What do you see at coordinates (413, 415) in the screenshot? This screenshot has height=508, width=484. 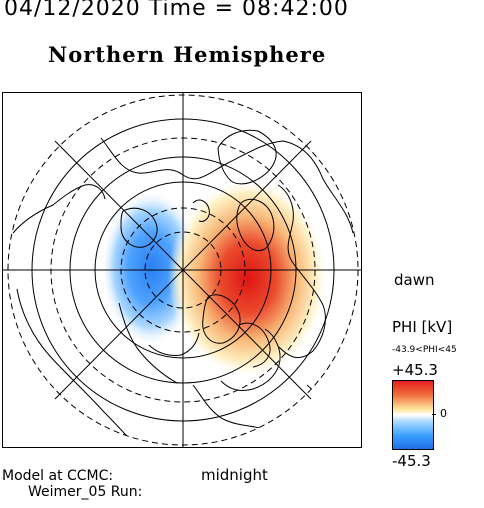 I see `colorbar` at bounding box center [413, 415].